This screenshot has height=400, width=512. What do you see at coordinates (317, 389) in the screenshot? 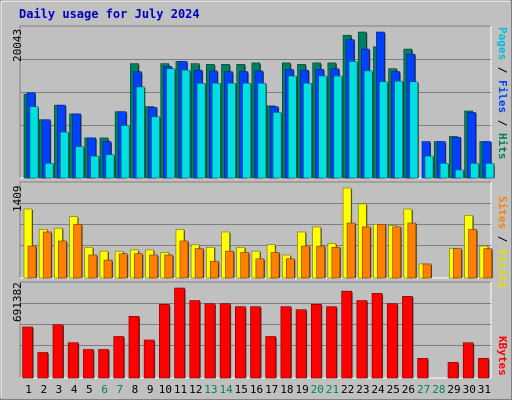
I see `day-label-20: 20` at bounding box center [317, 389].